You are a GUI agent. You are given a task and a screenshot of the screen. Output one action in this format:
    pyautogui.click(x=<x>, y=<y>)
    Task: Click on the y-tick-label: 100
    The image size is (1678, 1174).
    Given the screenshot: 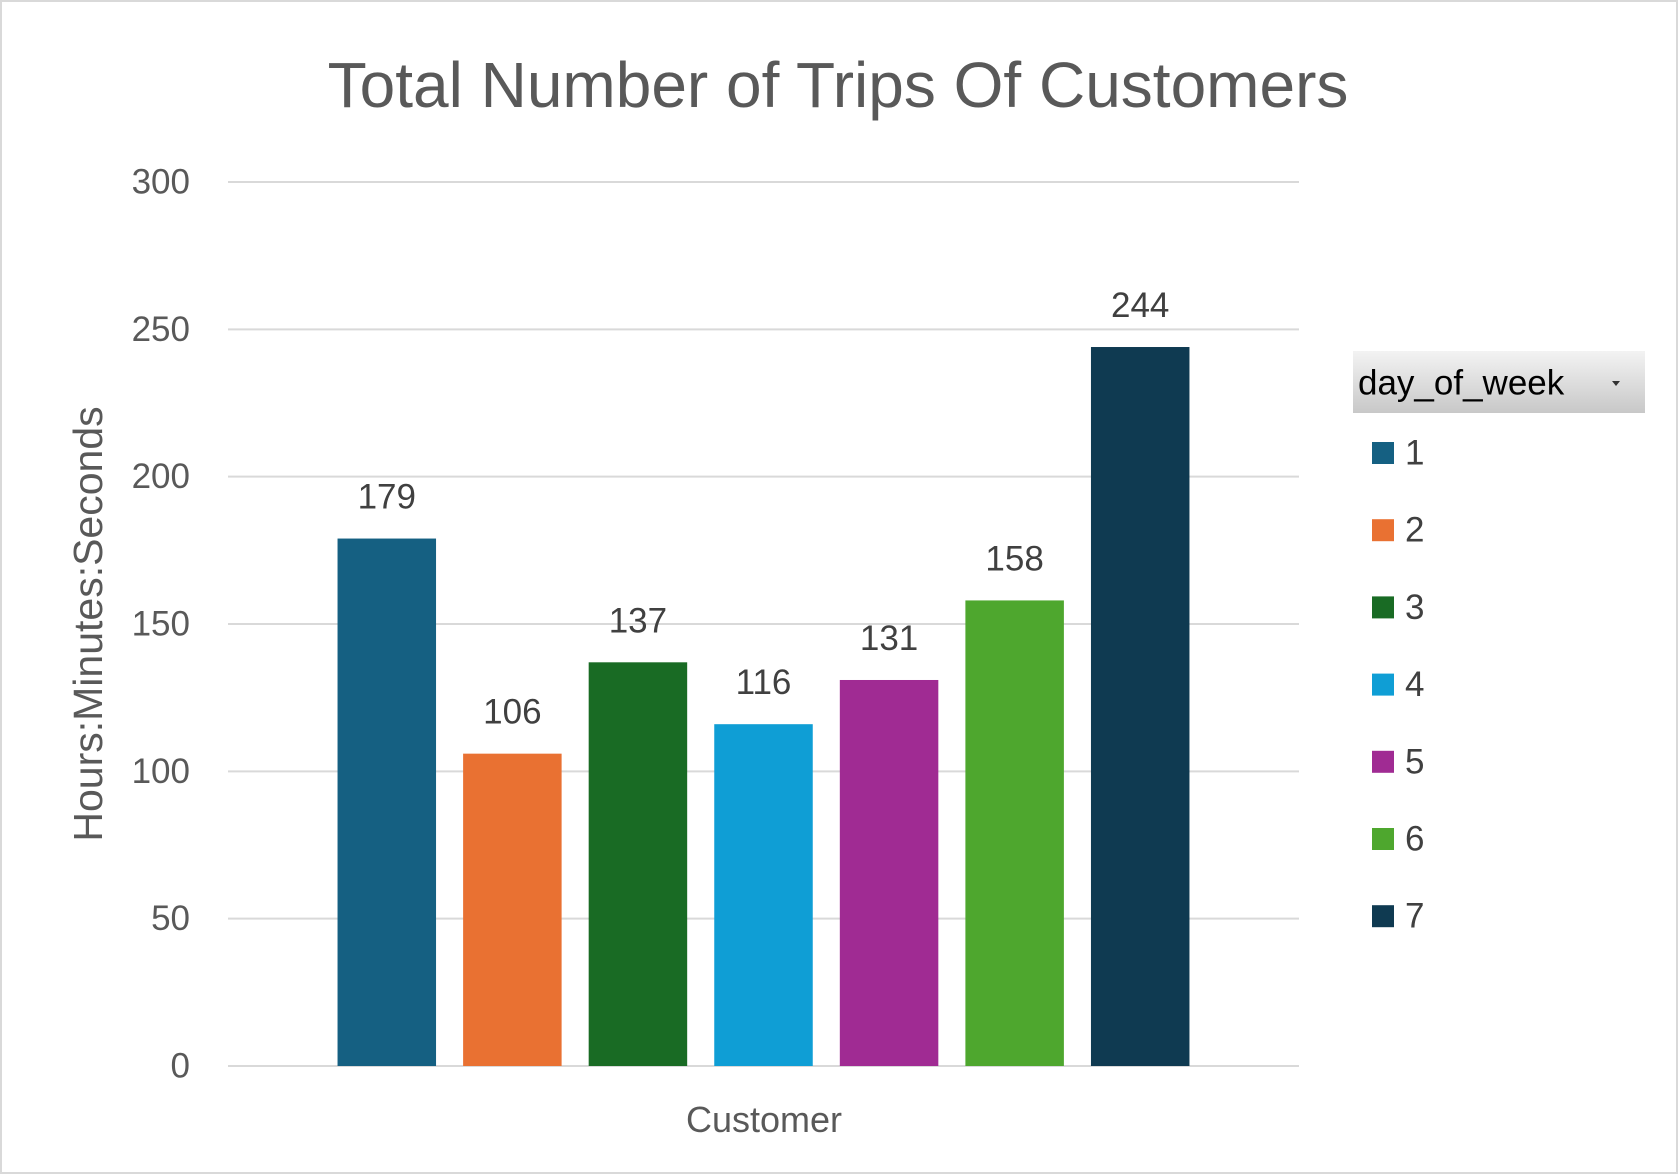 What is the action you would take?
    pyautogui.click(x=161, y=771)
    